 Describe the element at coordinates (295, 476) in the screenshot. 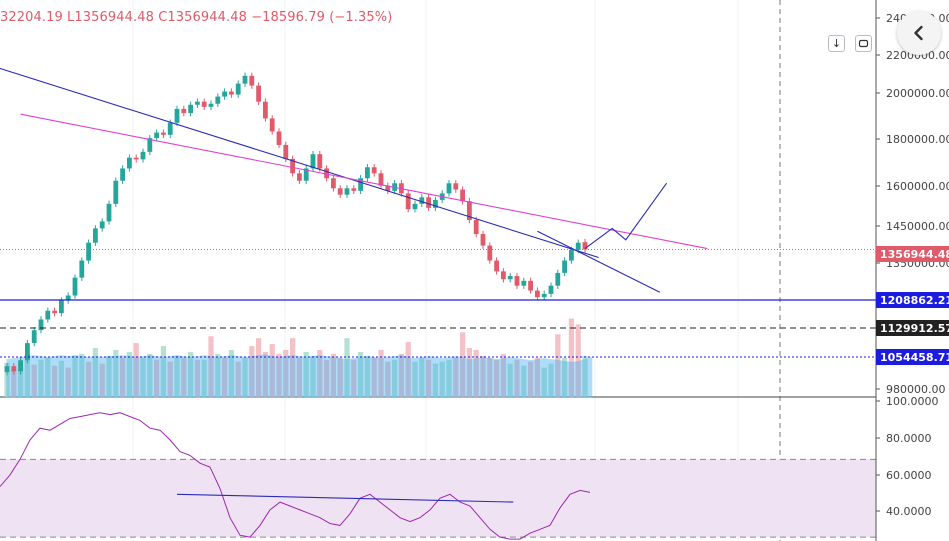

I see `rsi-line` at that location.